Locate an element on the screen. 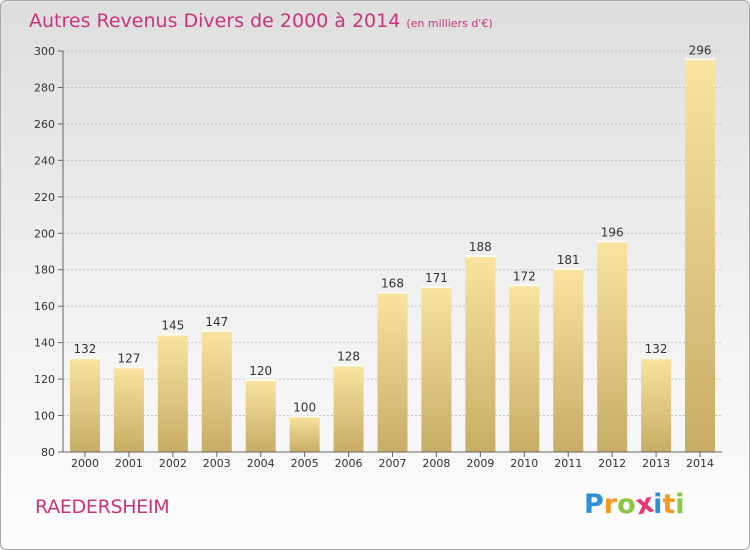 The width and height of the screenshot is (750, 550). y-tick-label: 140 is located at coordinates (44, 343).